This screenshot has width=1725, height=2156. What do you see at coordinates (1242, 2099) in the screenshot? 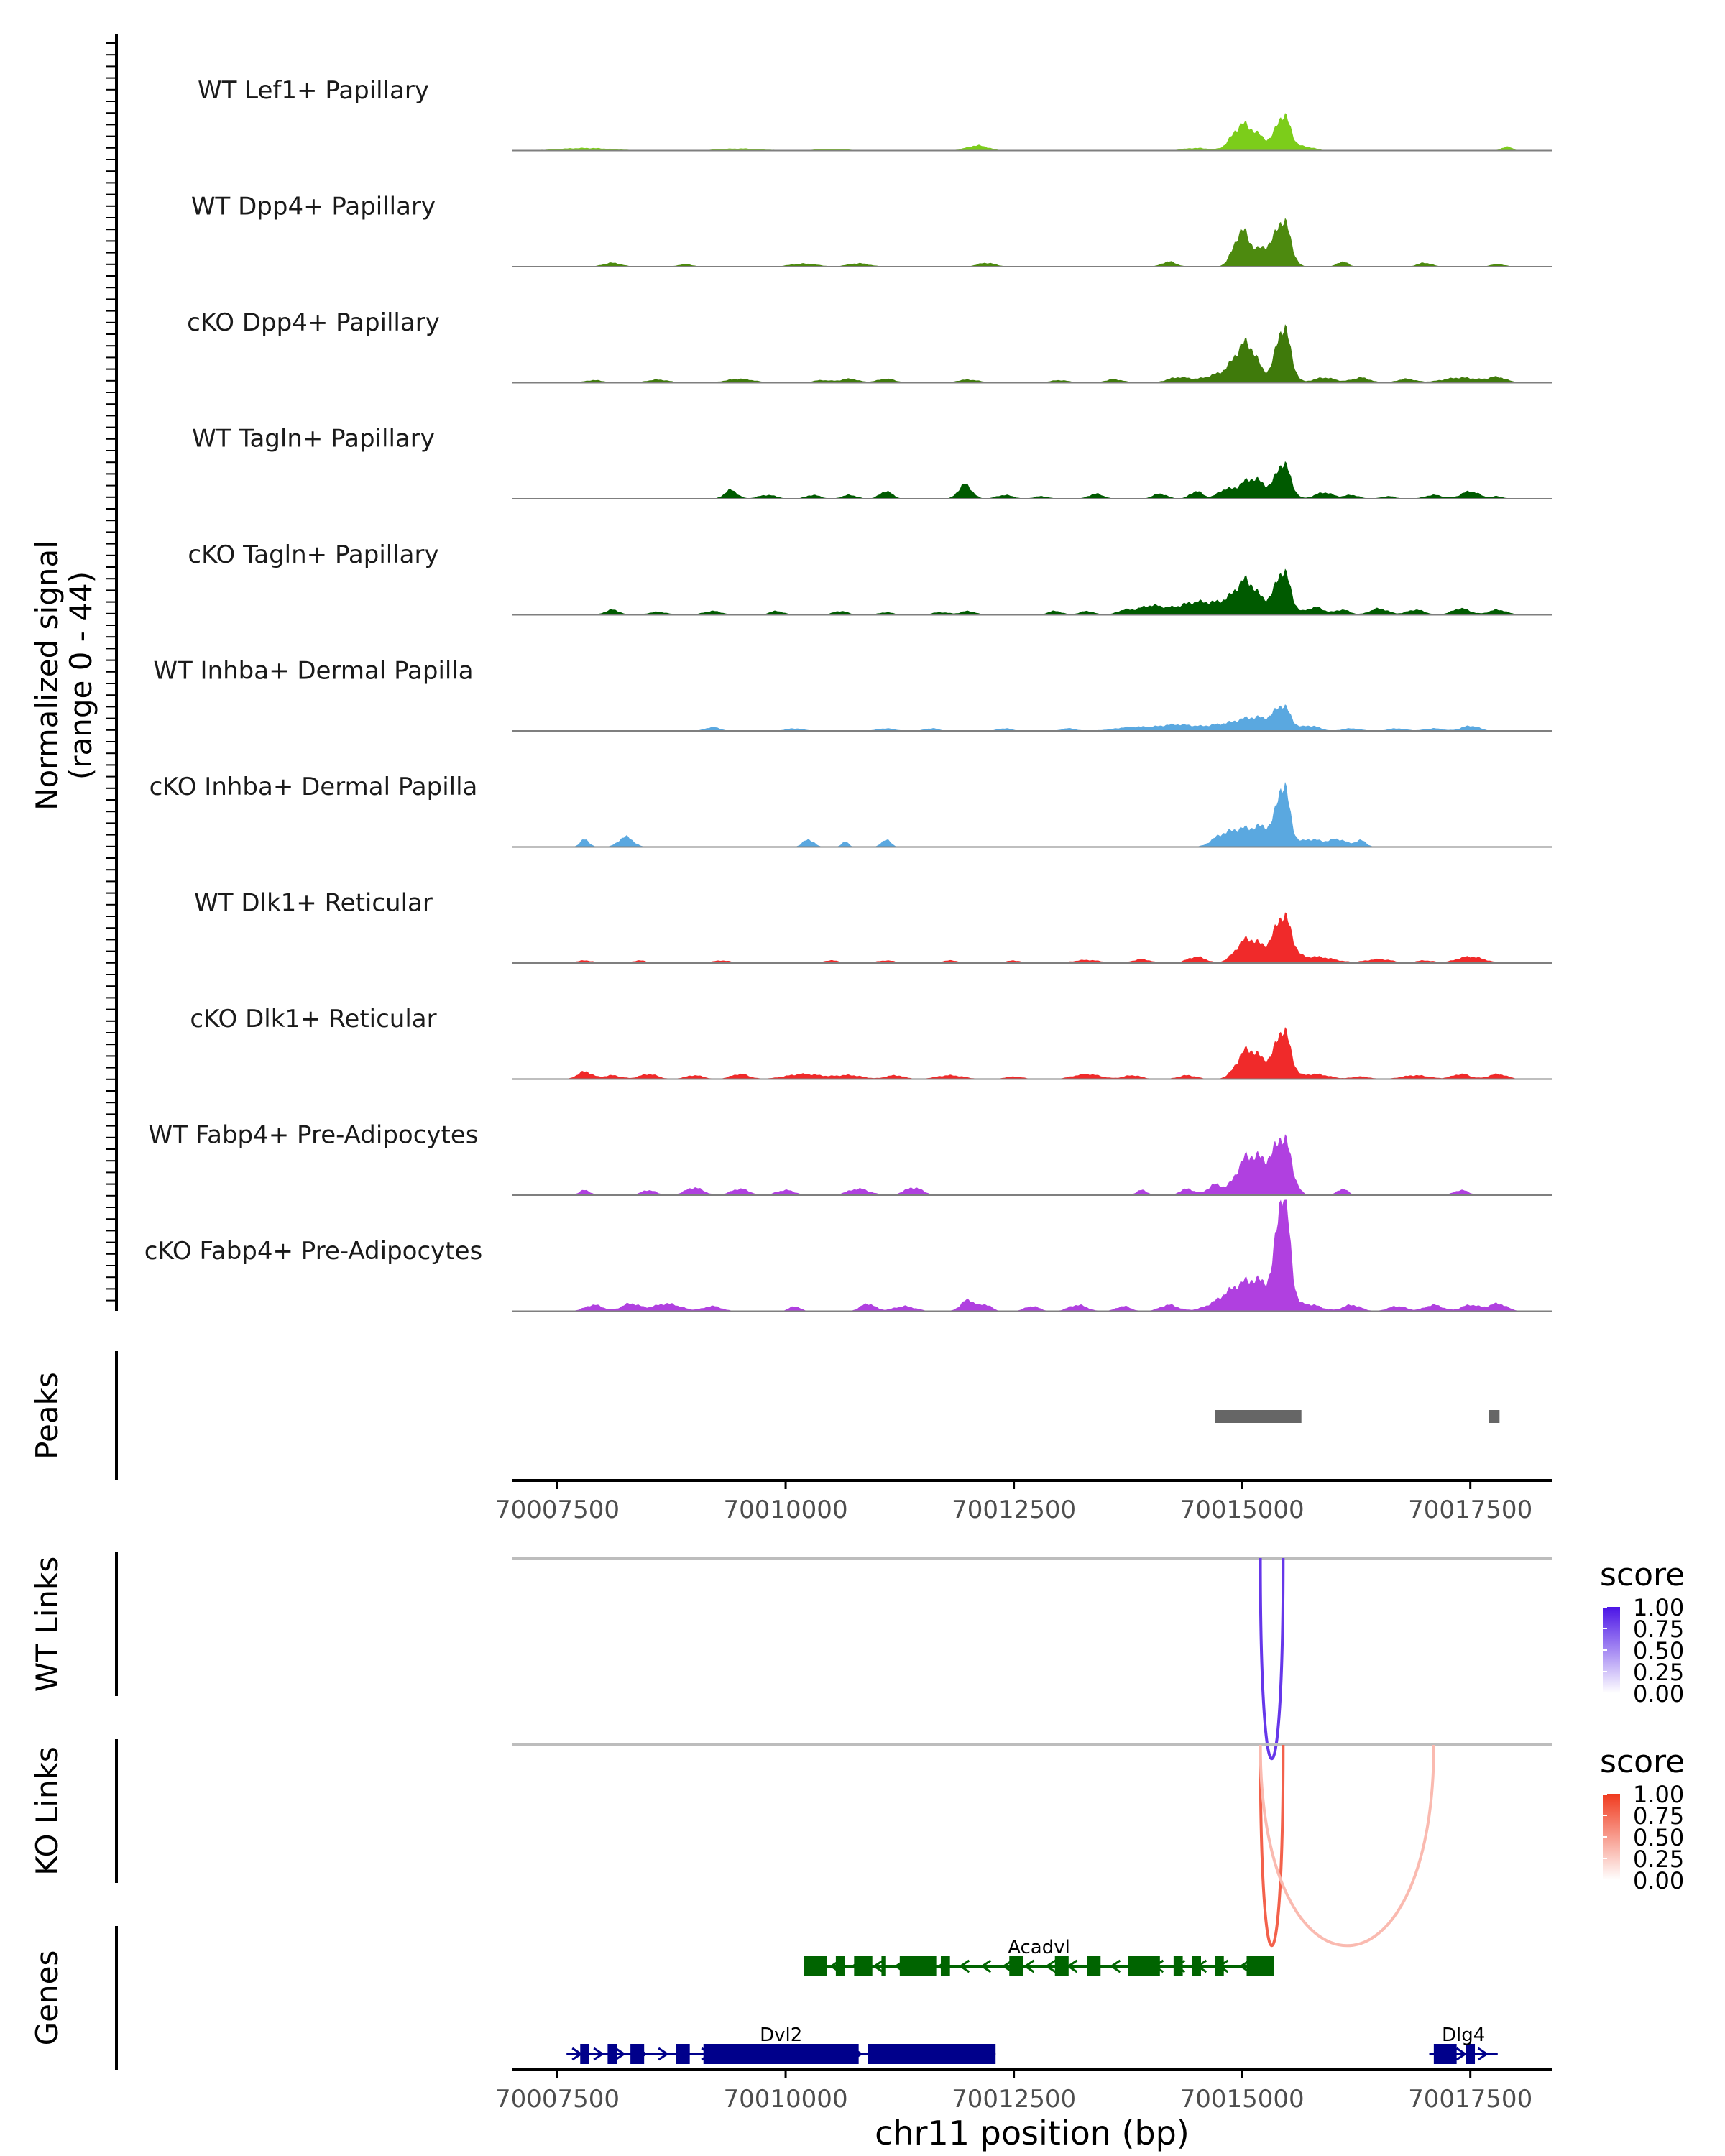
I see `x-tick-label: 70015000` at bounding box center [1242, 2099].